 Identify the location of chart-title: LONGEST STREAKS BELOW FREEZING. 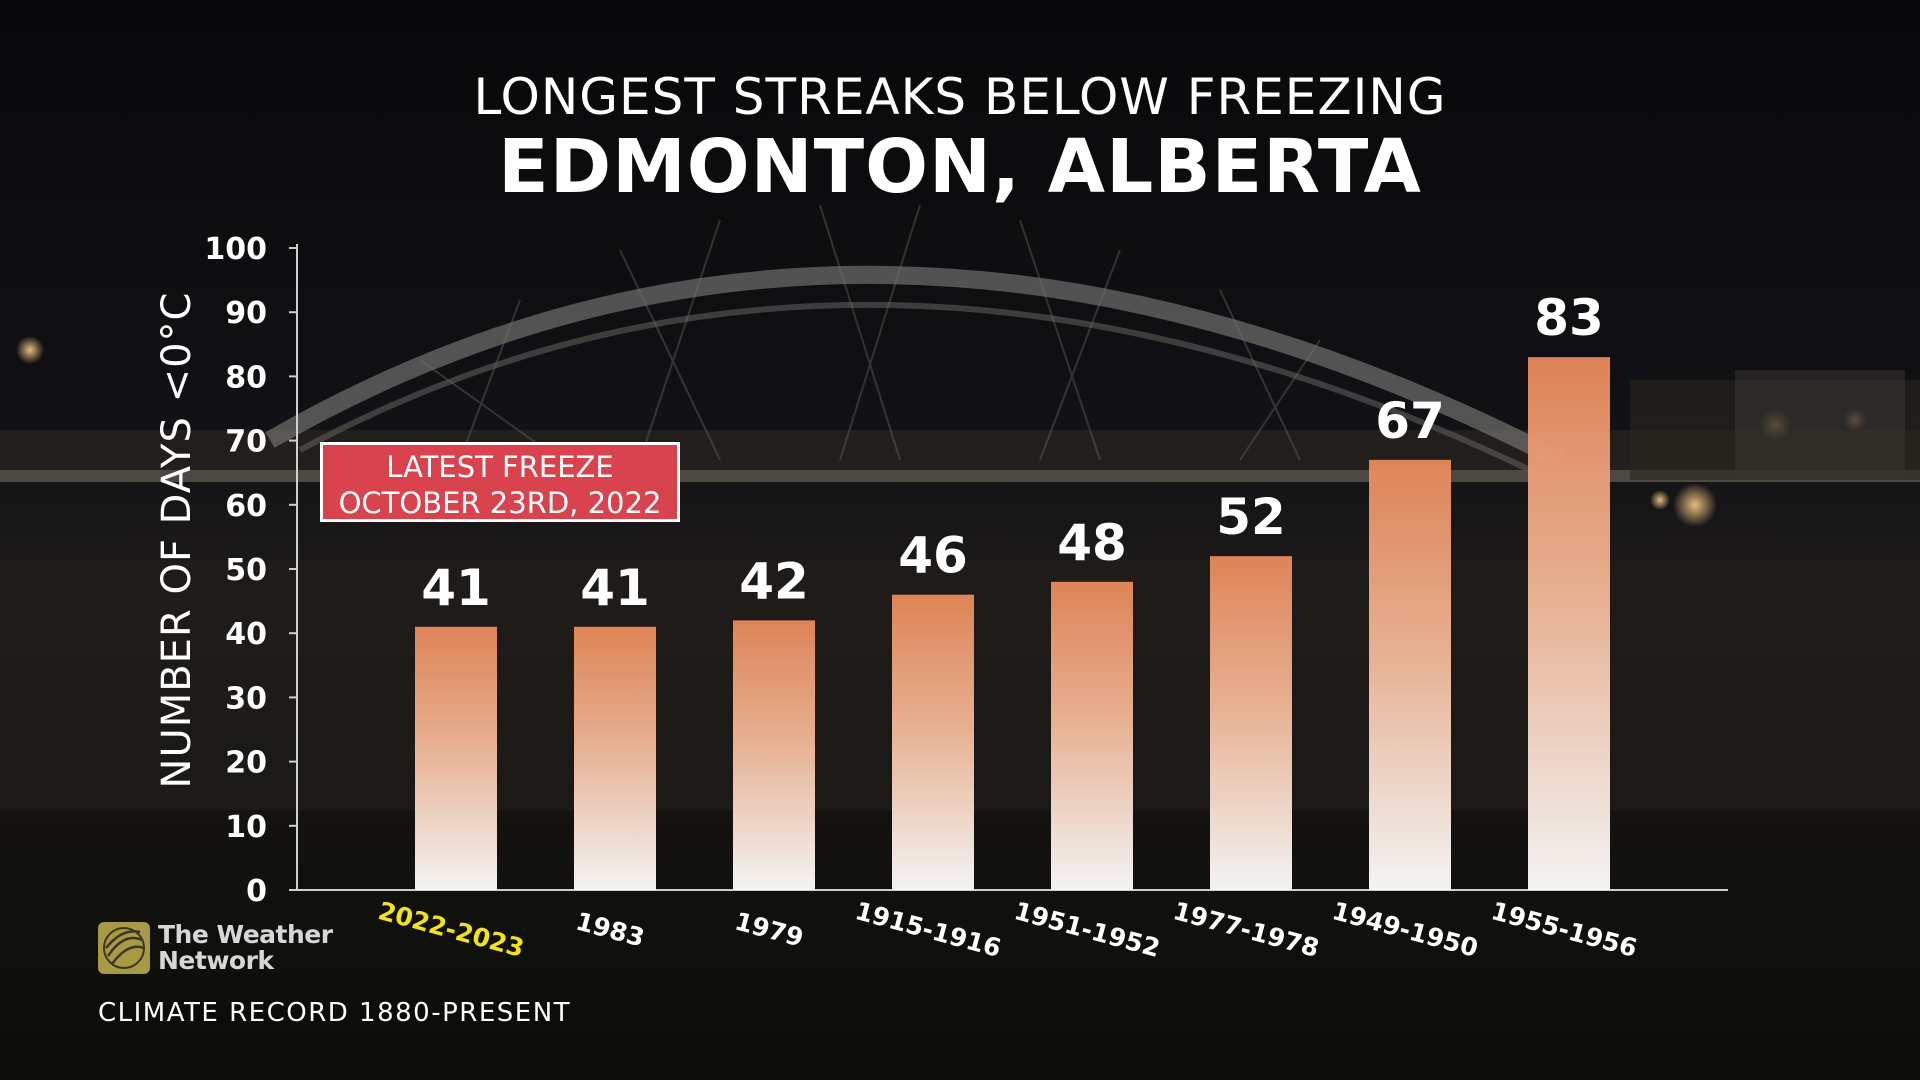
(960, 97).